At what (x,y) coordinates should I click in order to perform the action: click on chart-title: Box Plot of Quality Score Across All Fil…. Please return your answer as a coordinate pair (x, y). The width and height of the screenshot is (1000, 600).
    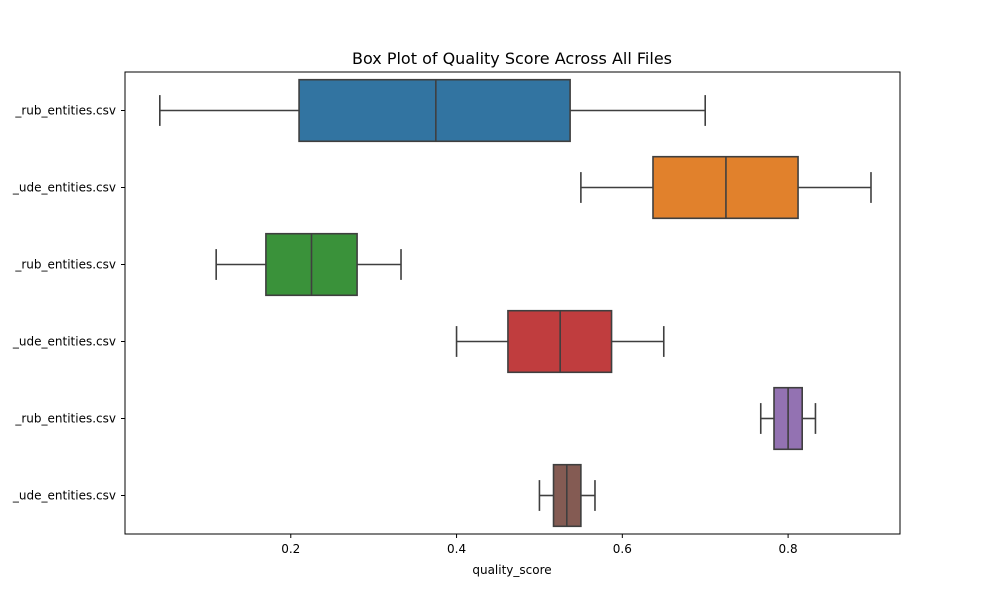
    Looking at the image, I should click on (512, 58).